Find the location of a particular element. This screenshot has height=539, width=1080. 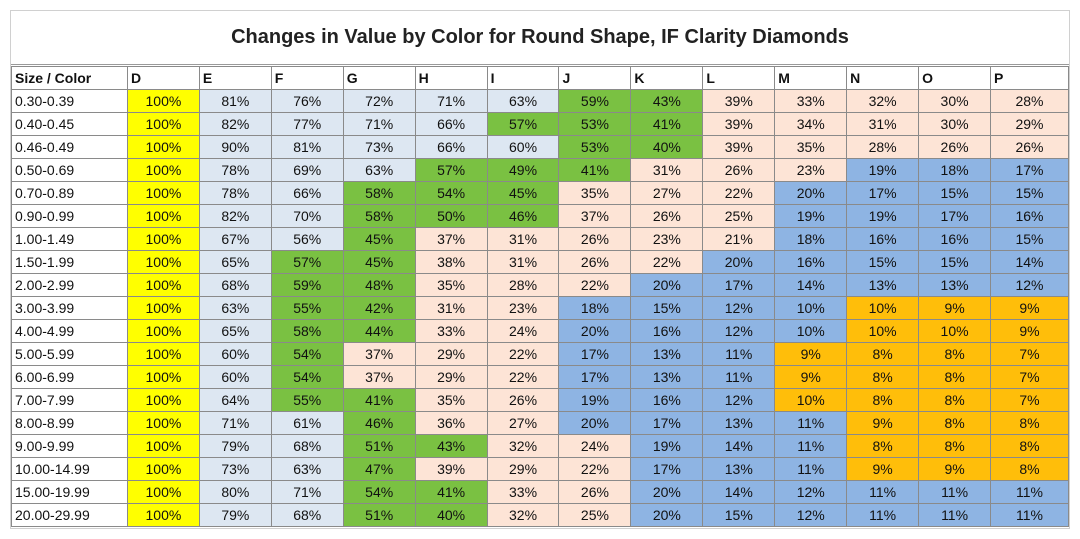

value-cell: 46% is located at coordinates (379, 423).